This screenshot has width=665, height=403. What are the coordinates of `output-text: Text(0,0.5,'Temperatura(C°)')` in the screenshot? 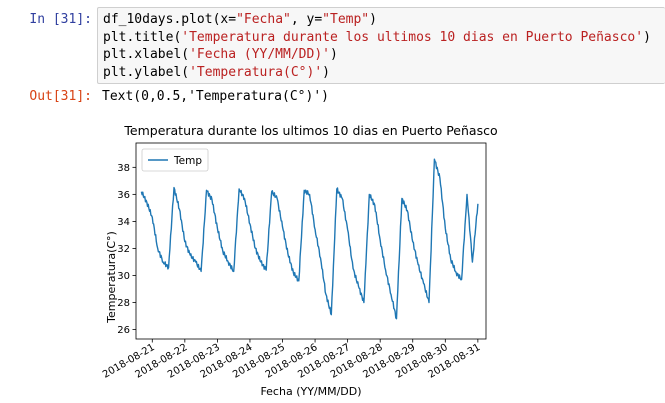 It's located at (215, 96).